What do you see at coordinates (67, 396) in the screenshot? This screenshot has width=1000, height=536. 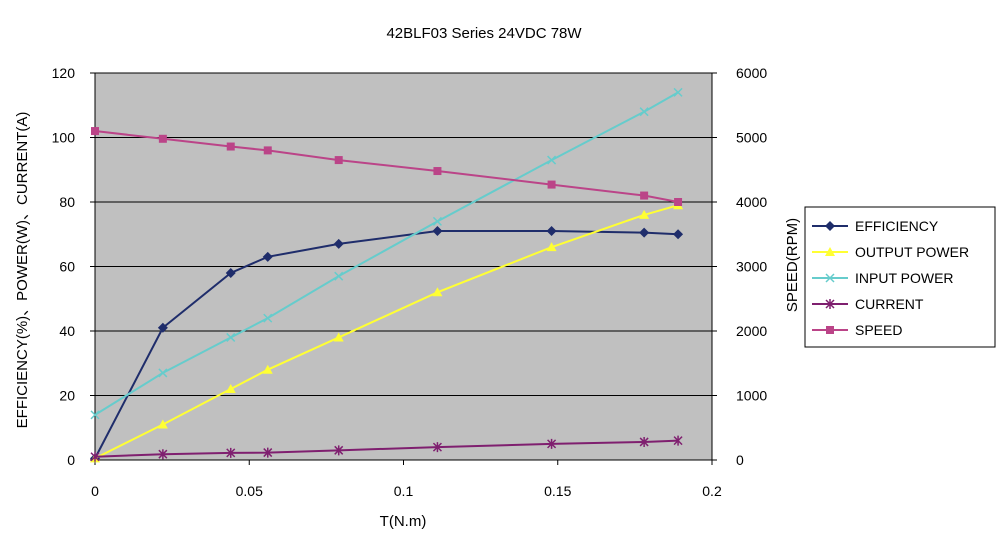 I see `left-tick-label: 20` at bounding box center [67, 396].